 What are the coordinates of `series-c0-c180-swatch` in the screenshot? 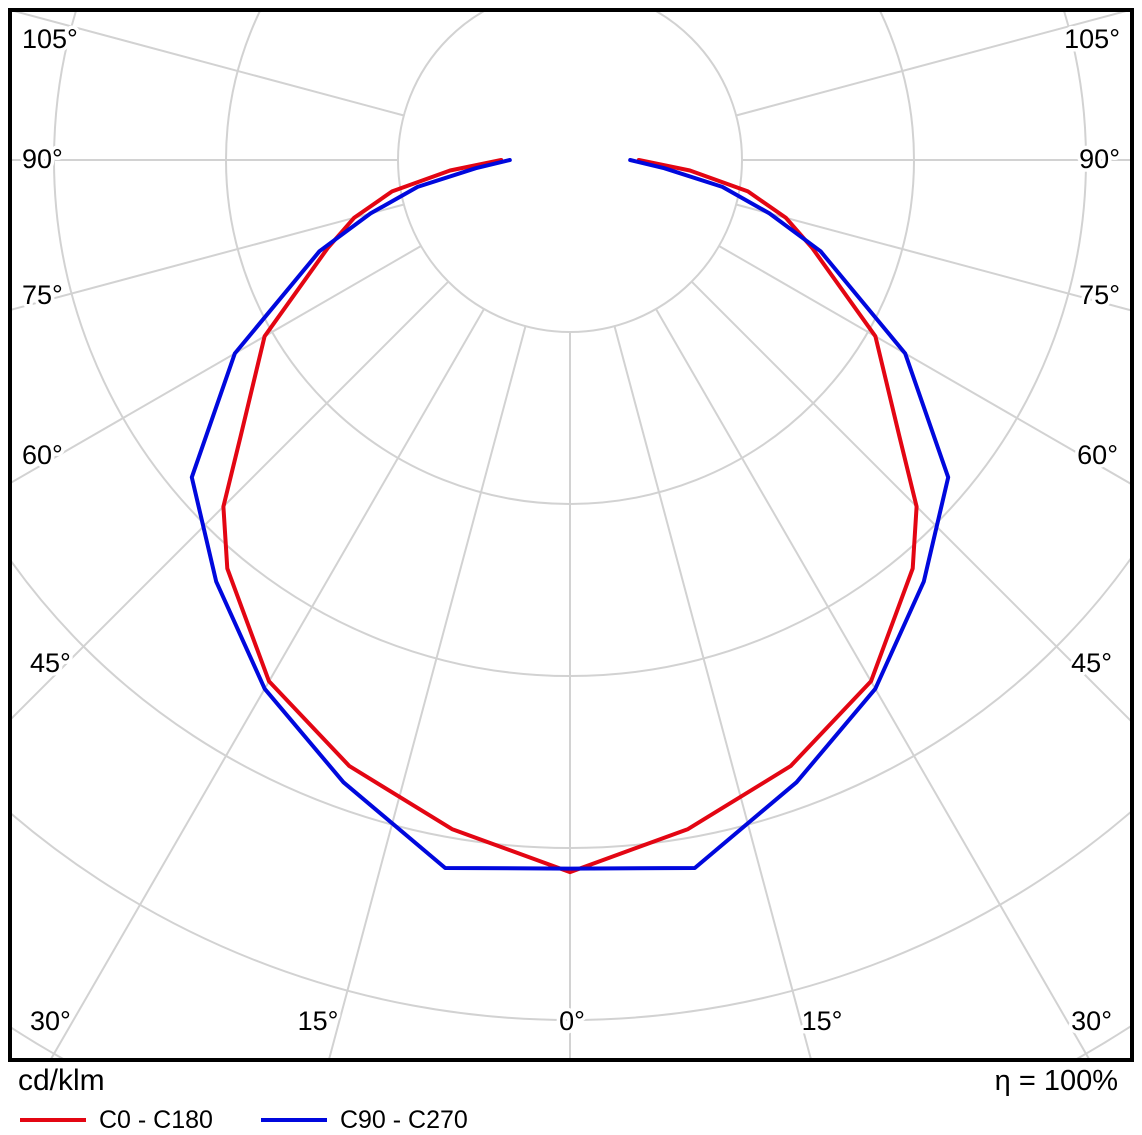 It's located at (53, 1120).